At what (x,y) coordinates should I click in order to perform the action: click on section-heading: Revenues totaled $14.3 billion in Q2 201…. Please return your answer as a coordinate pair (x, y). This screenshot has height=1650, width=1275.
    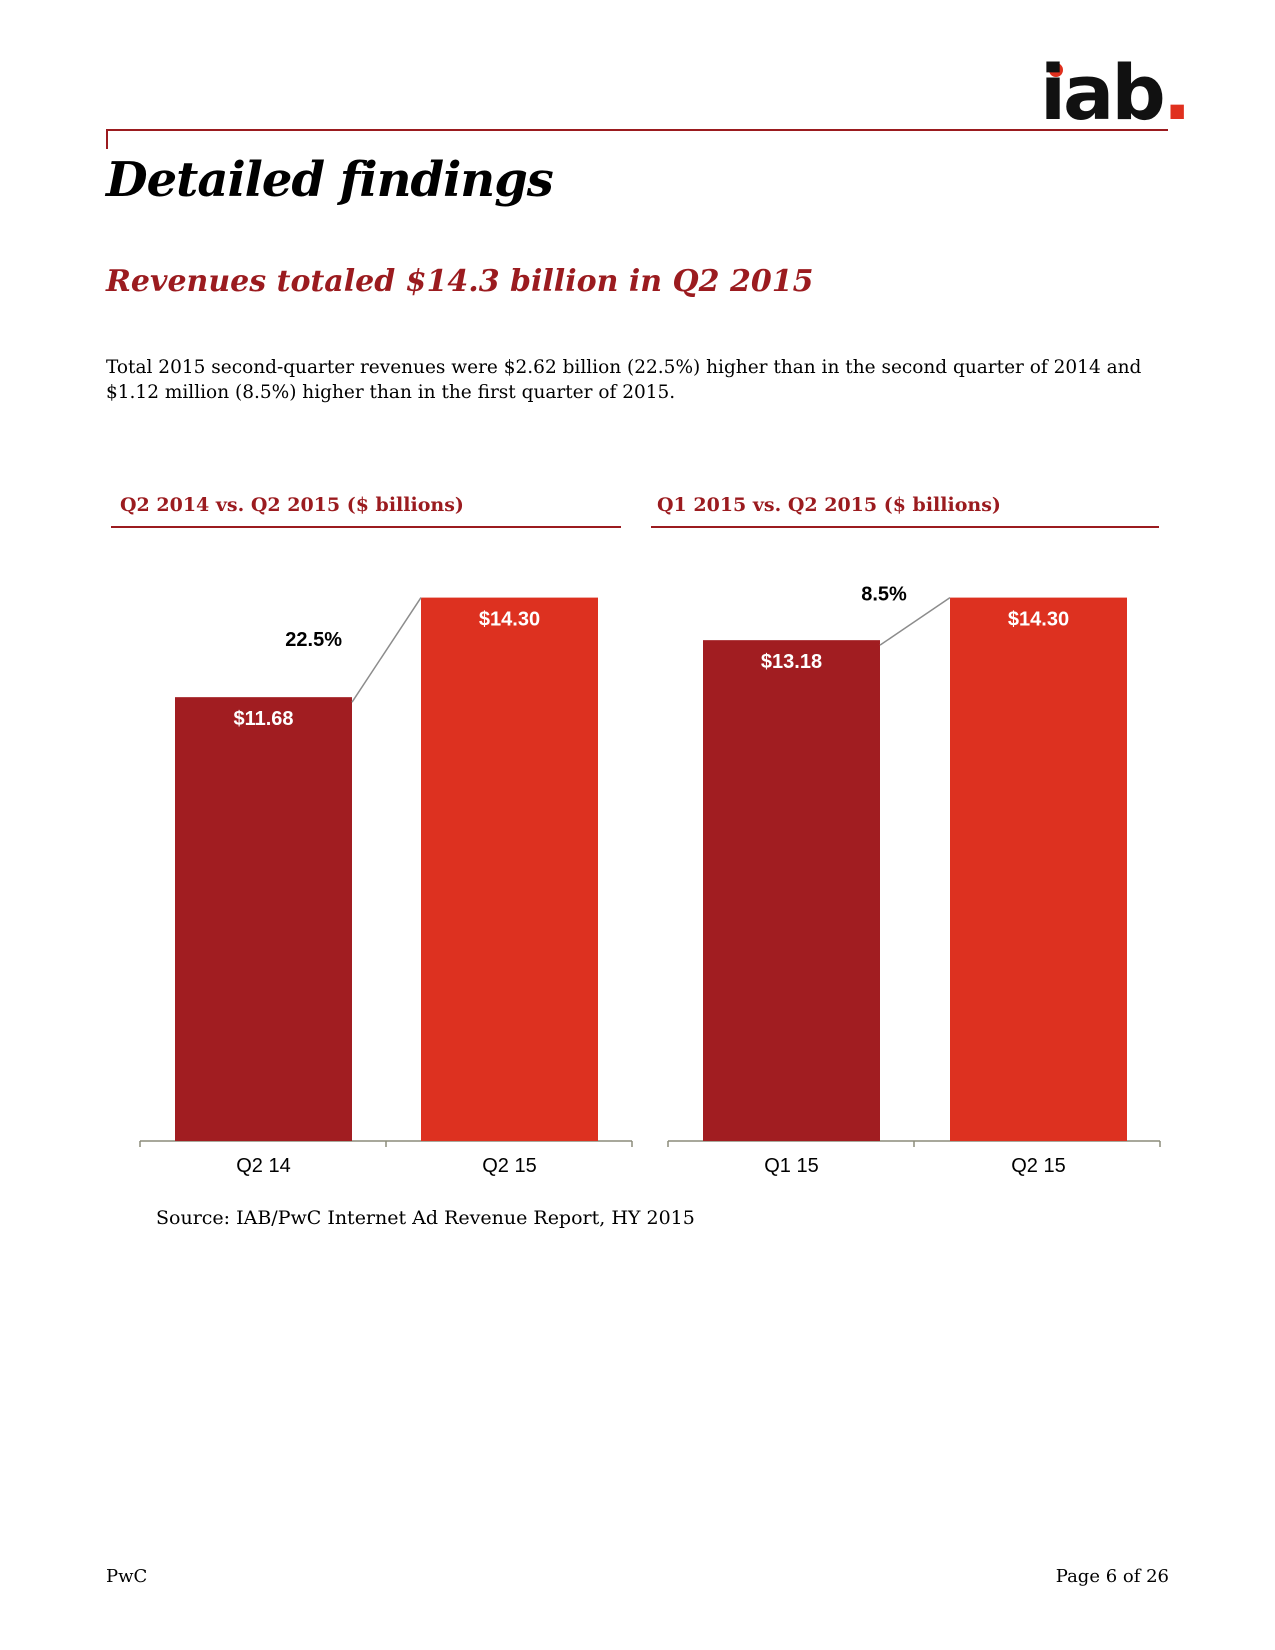
    Looking at the image, I should click on (460, 281).